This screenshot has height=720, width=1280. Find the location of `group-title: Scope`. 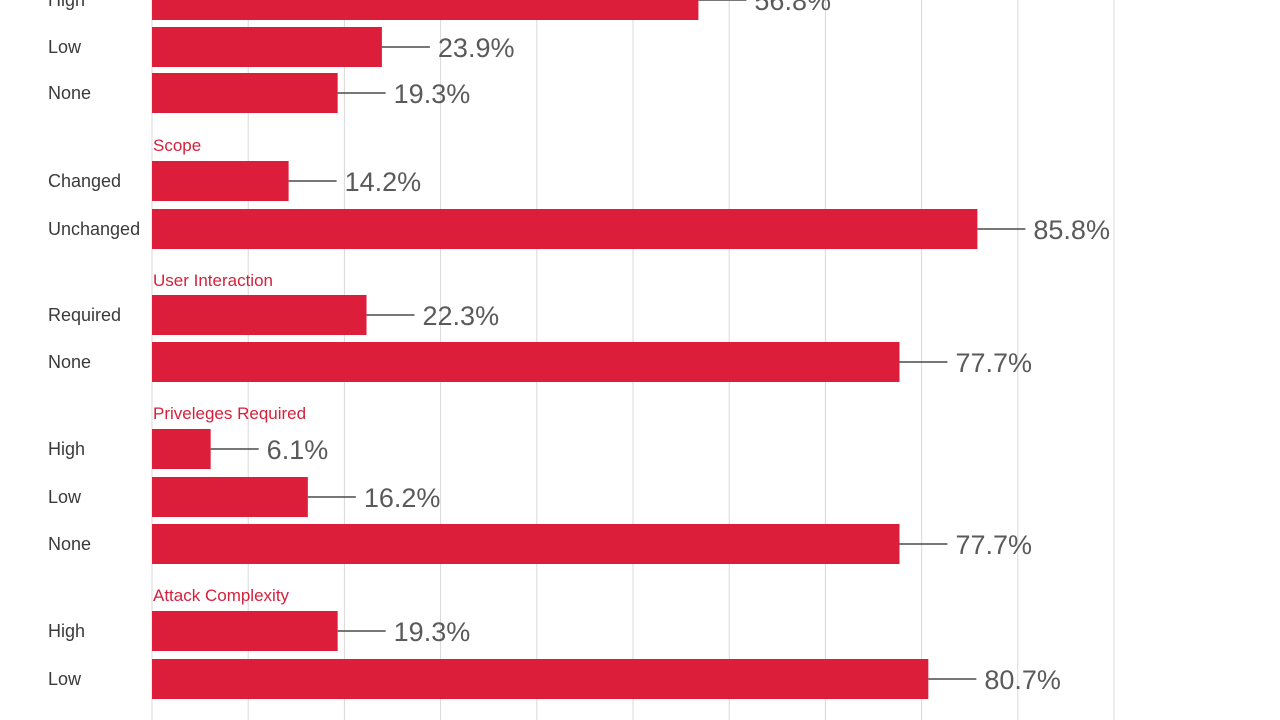

group-title: Scope is located at coordinates (177, 145).